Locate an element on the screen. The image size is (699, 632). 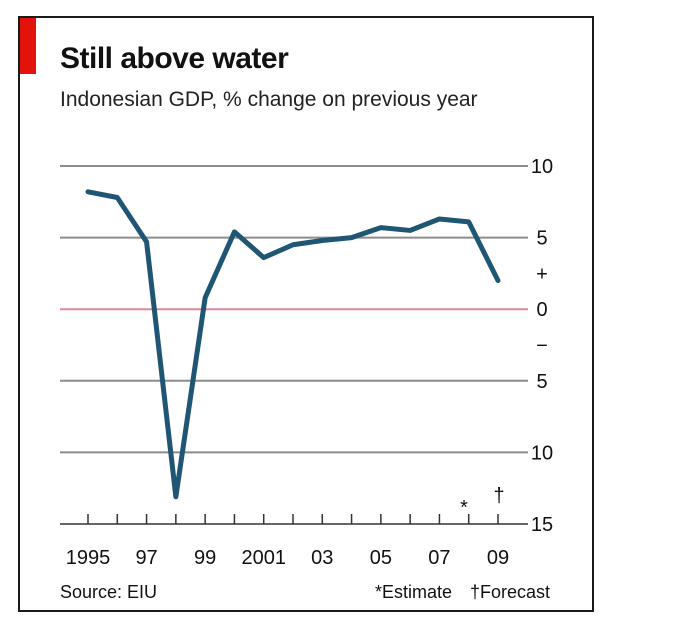
x-axis: 1995 97 99 2001 03 05 07 09 is located at coordinates (294, 541).